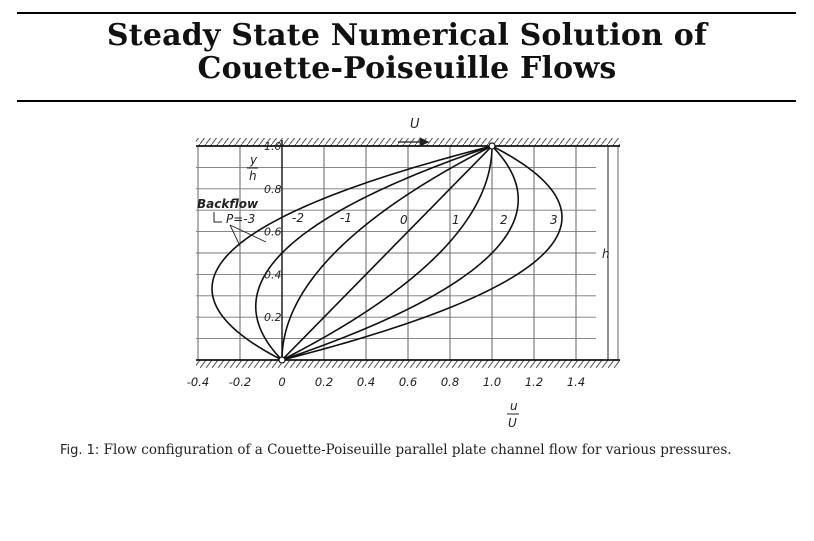 Image resolution: width=814 pixels, height=541 pixels. I want to click on x-tick-label: 0.4, so click(366, 382).